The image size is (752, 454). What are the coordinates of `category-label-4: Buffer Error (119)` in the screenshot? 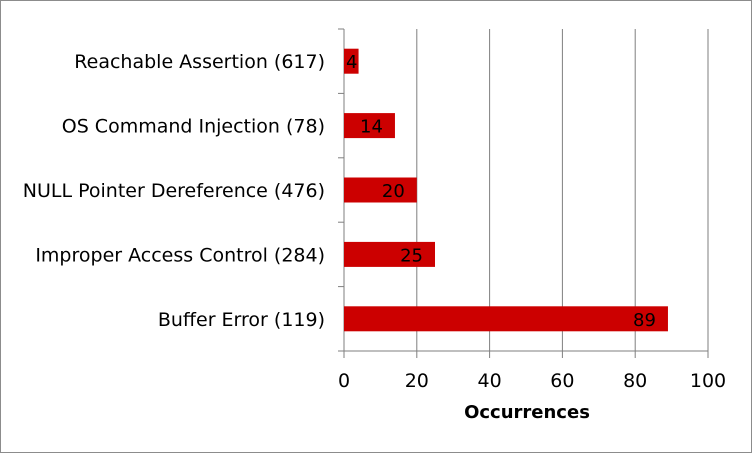 It's located at (241, 320).